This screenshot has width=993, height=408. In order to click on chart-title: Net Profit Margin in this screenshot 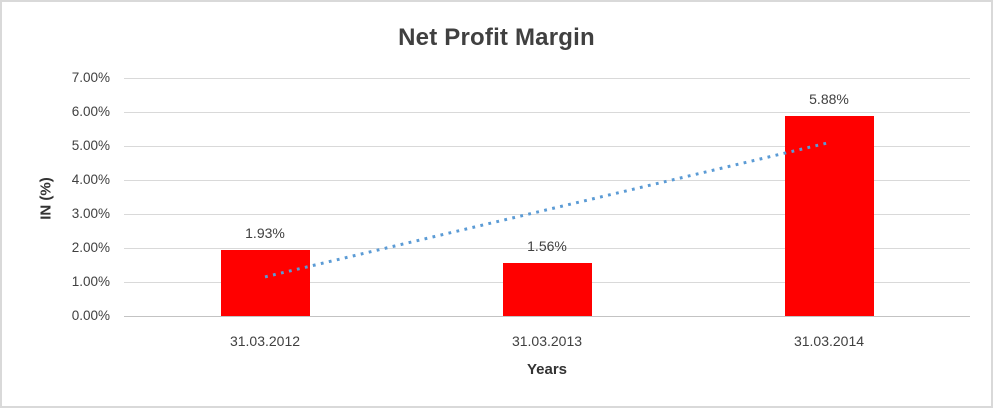, I will do `click(496, 37)`.